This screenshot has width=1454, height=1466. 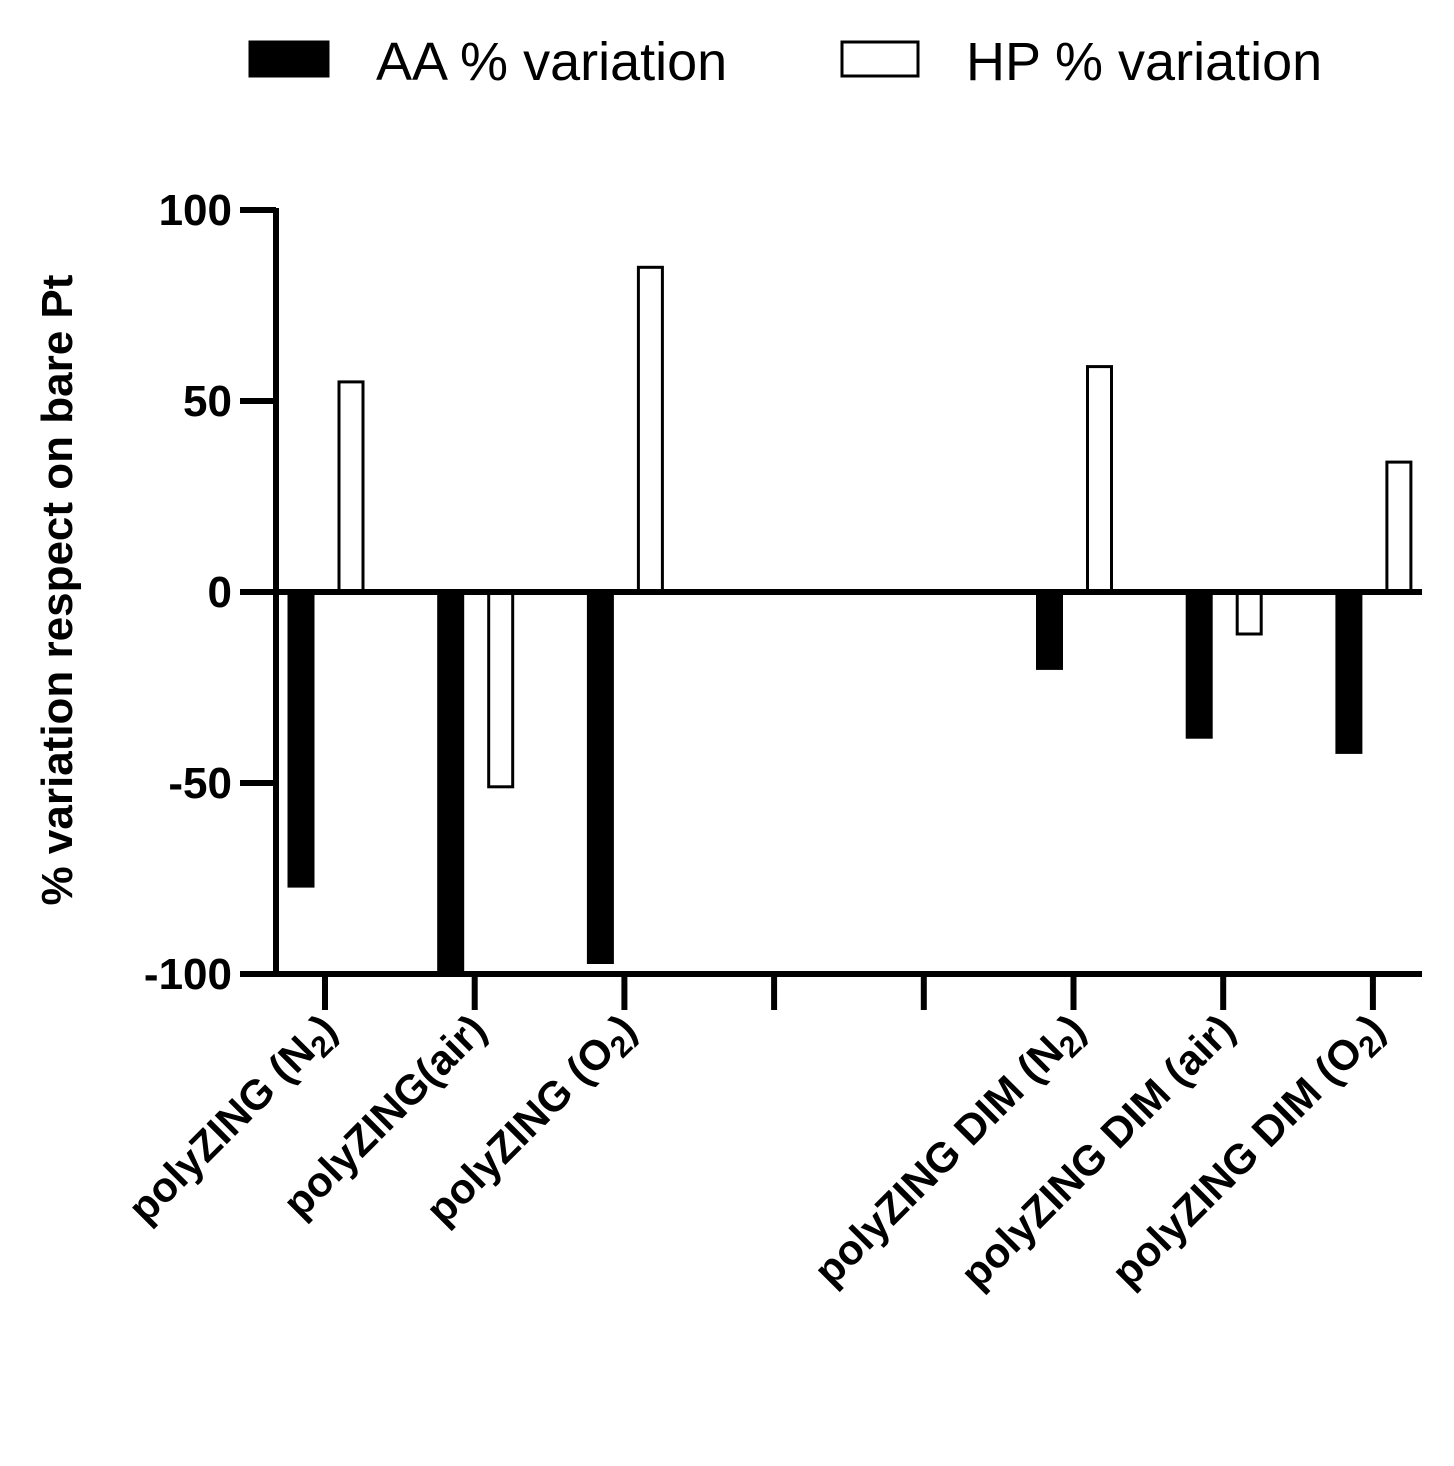 What do you see at coordinates (1249, 1152) in the screenshot?
I see `category-label-7: polyZING DIM (O2)` at bounding box center [1249, 1152].